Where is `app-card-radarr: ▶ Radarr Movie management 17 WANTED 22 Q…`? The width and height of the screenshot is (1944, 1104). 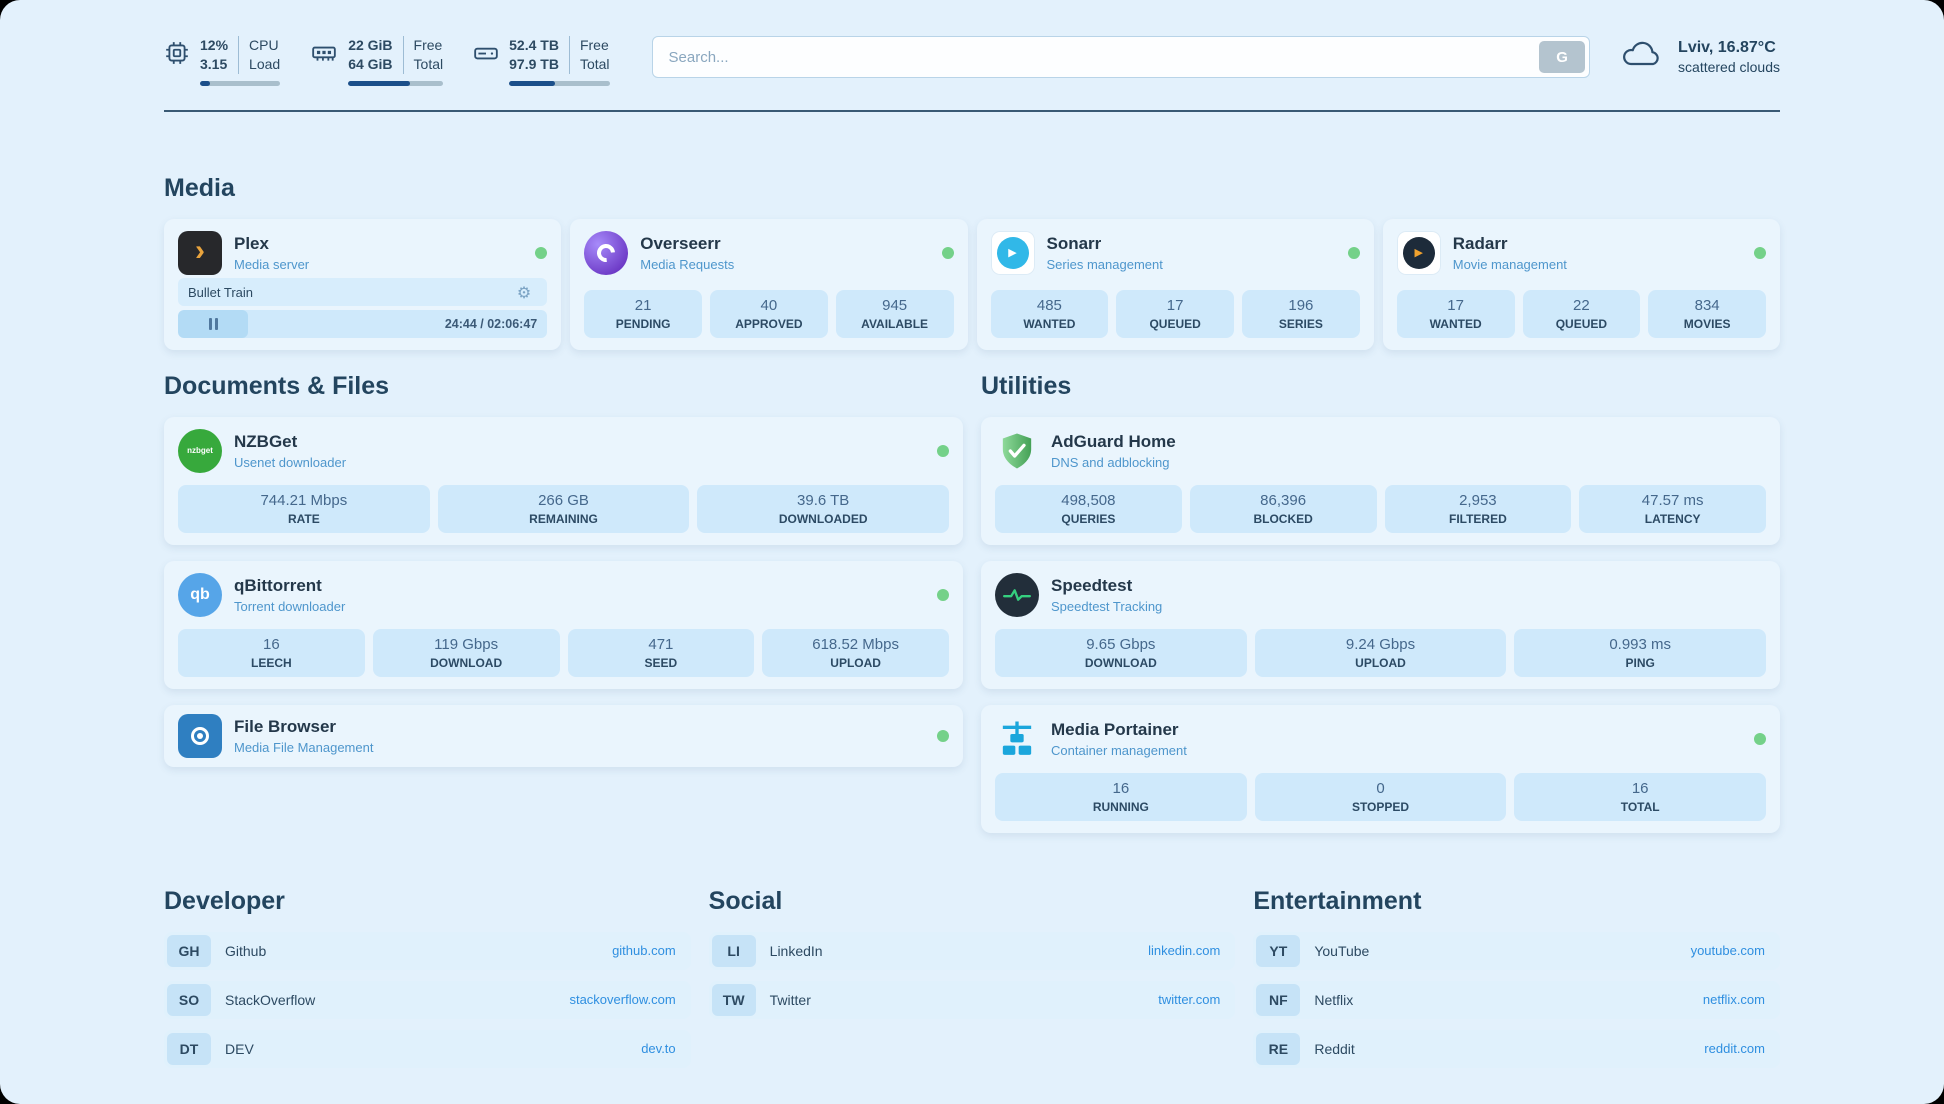 app-card-radarr: ▶ Radarr Movie management 17 WANTED 22 Q… is located at coordinates (1581, 284).